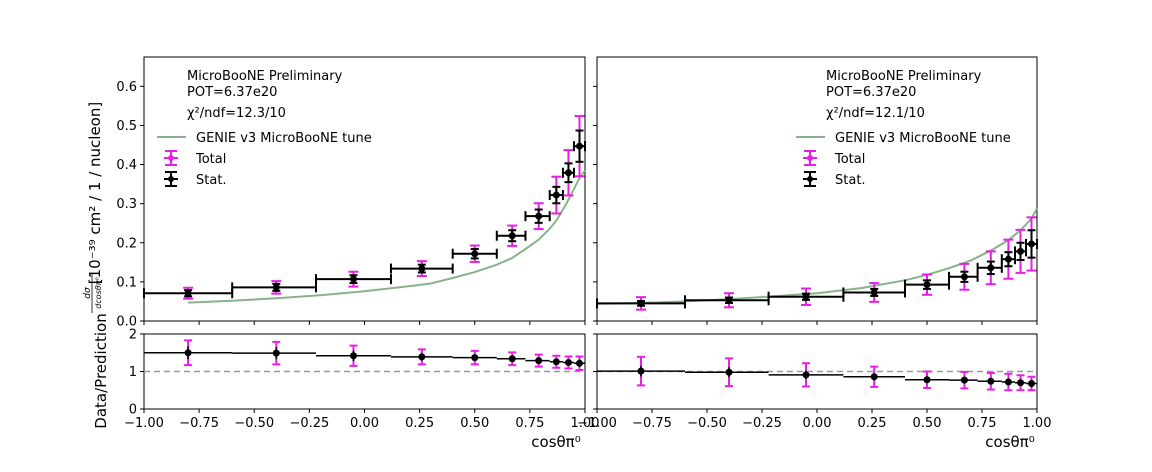 This screenshot has width=1152, height=472. I want to click on right-x-tick-label: 1.00, so click(1037, 423).